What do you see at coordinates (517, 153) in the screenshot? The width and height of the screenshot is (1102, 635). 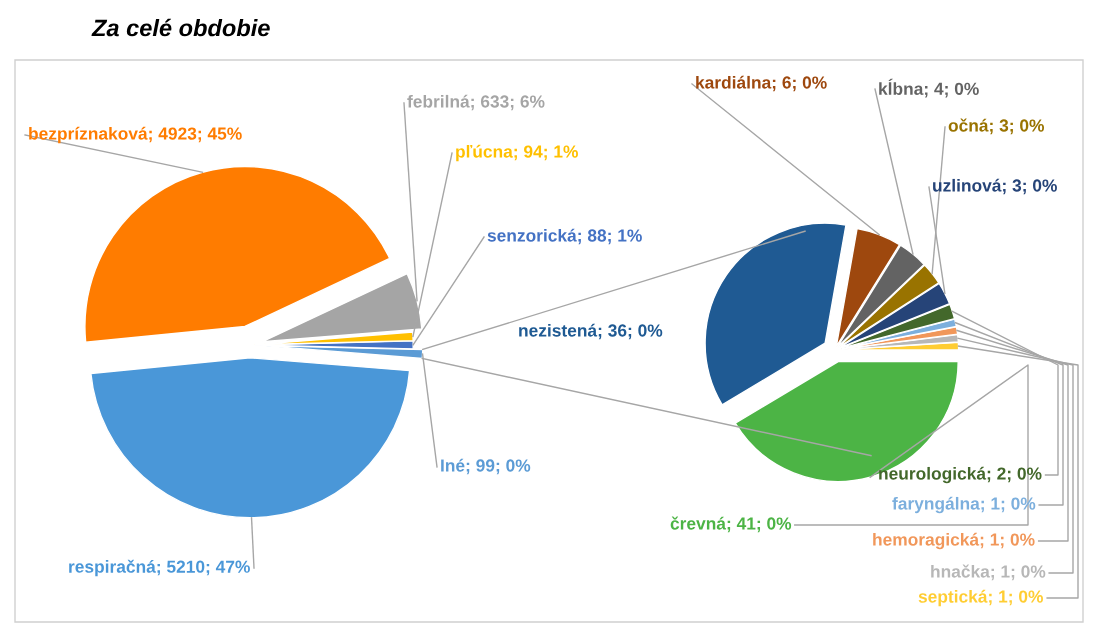 I see `slice-label: pľúcna; 94; 1%` at bounding box center [517, 153].